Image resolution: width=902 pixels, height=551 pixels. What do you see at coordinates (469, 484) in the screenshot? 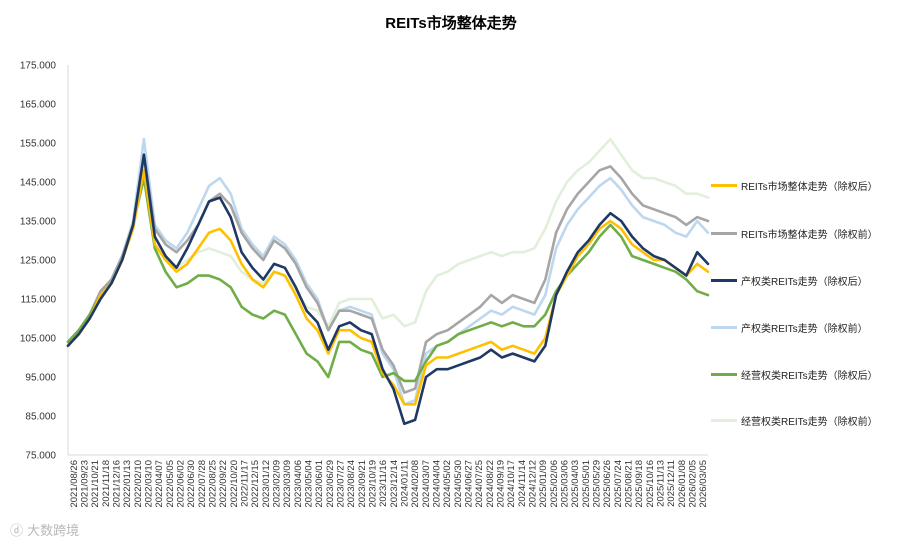
I see `x-tick-label: 2024/06/27` at bounding box center [469, 484].